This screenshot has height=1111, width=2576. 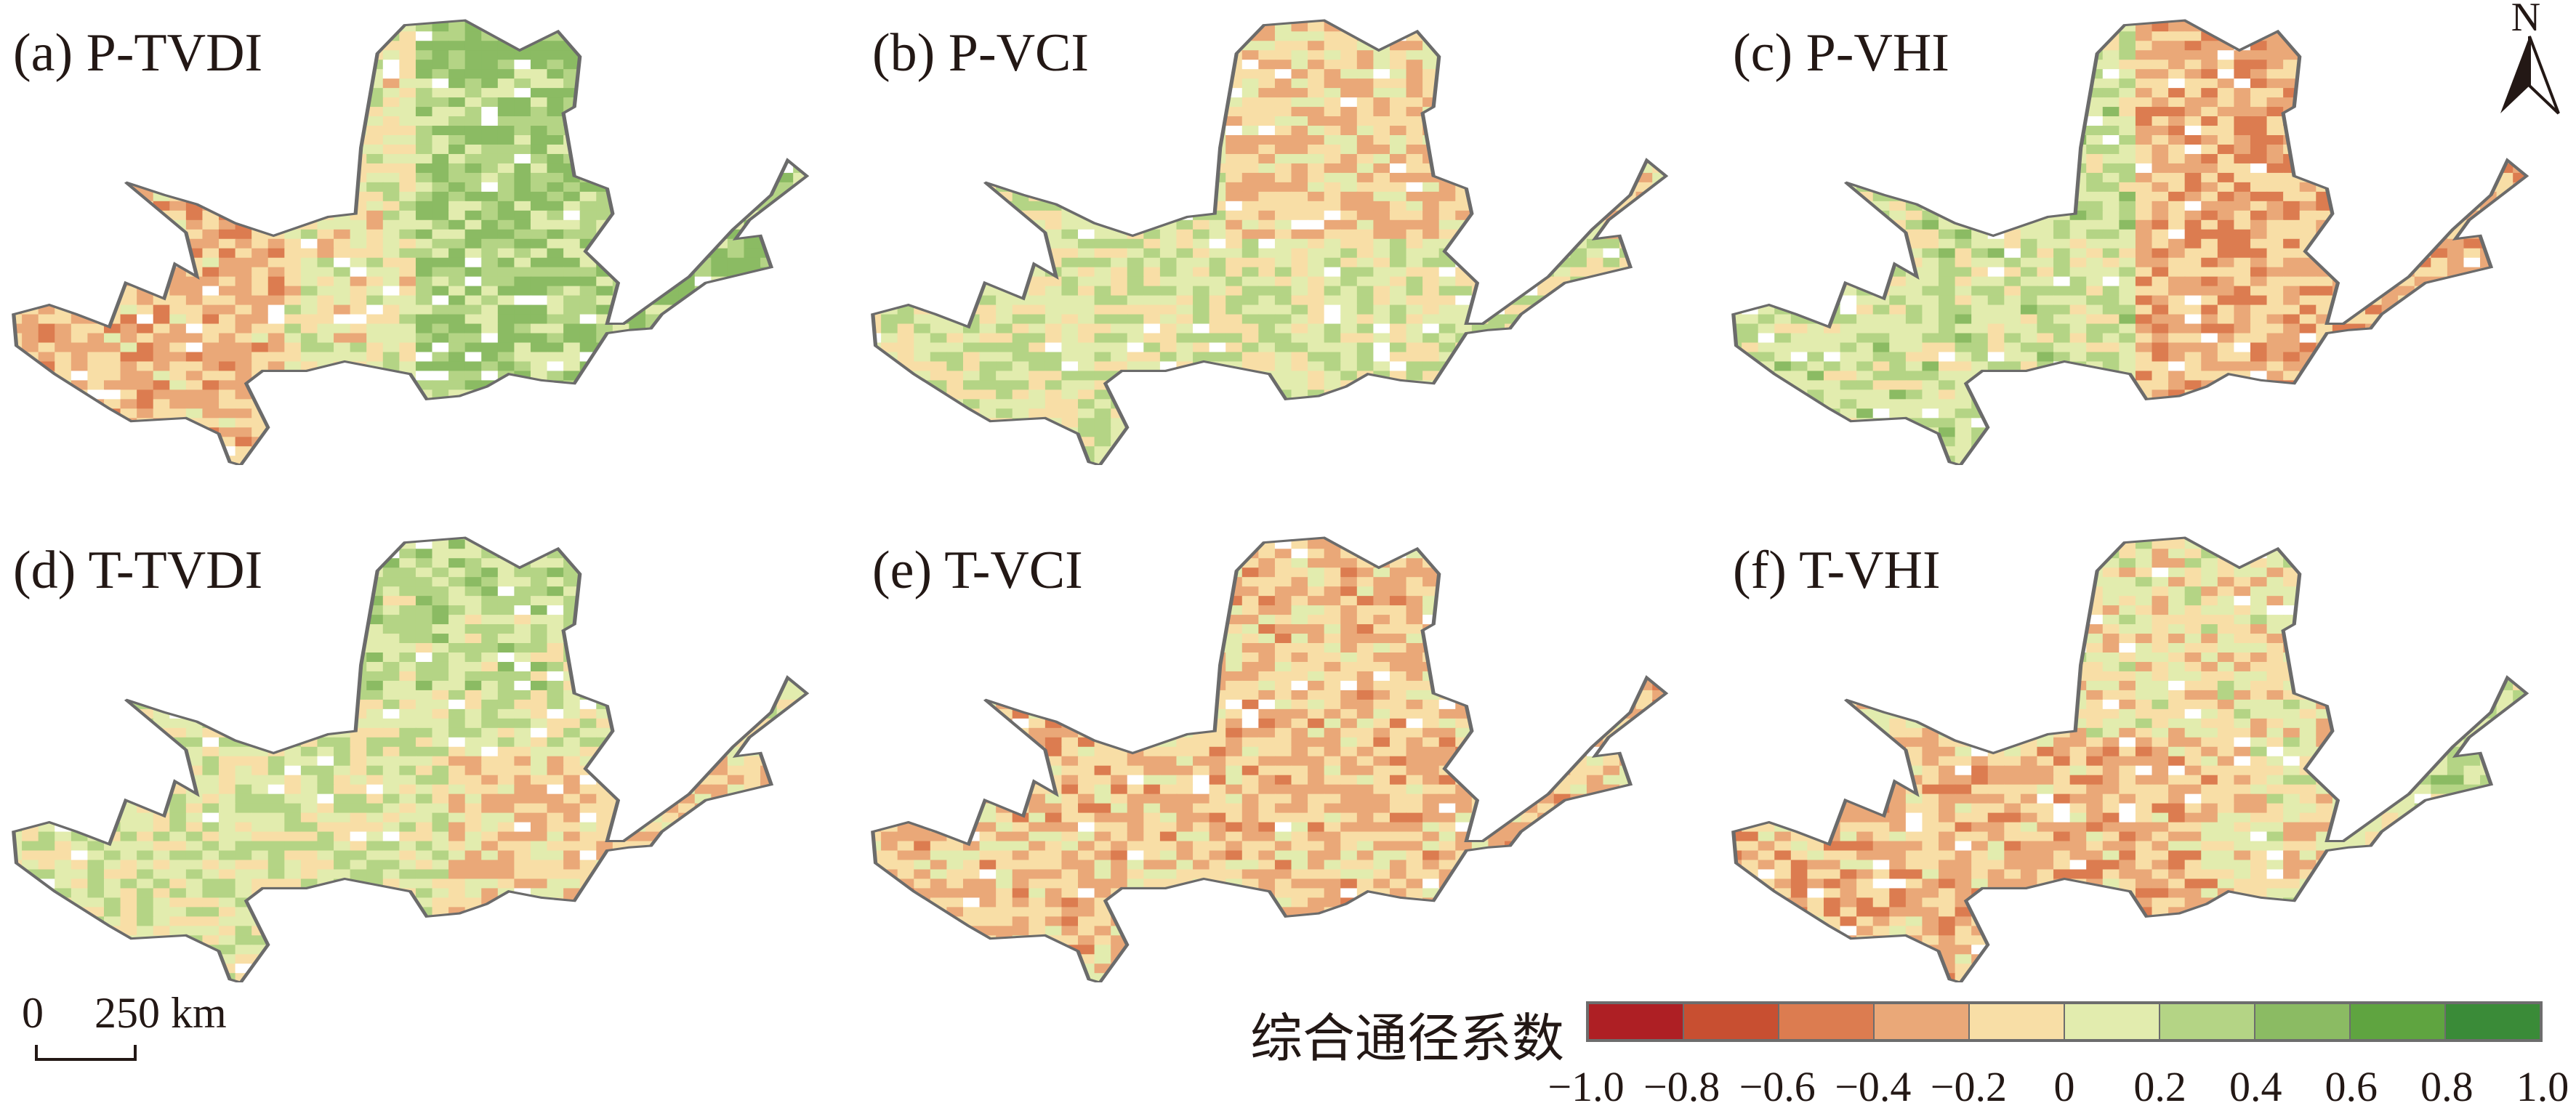 What do you see at coordinates (1969, 1086) in the screenshot?
I see `legend-tick-label: −0.2` at bounding box center [1969, 1086].